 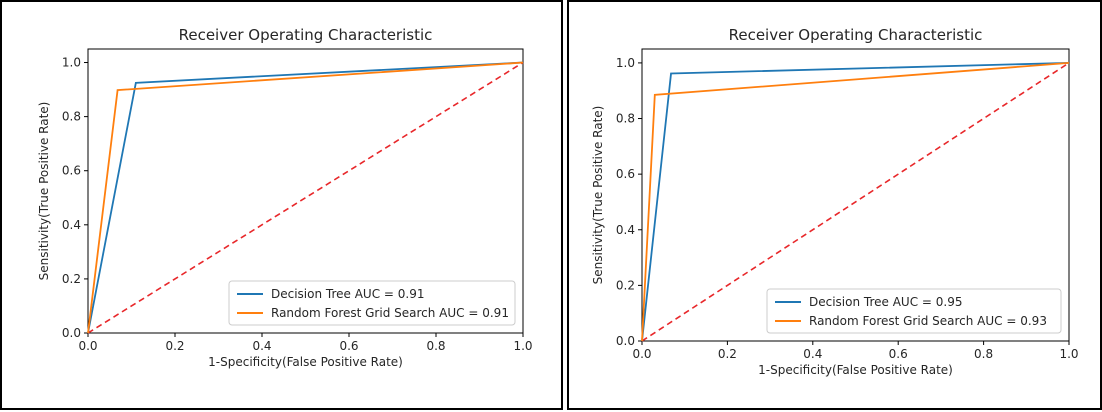 I want to click on legend-entry: Decision Tree AUC = 0.91, so click(x=348, y=294).